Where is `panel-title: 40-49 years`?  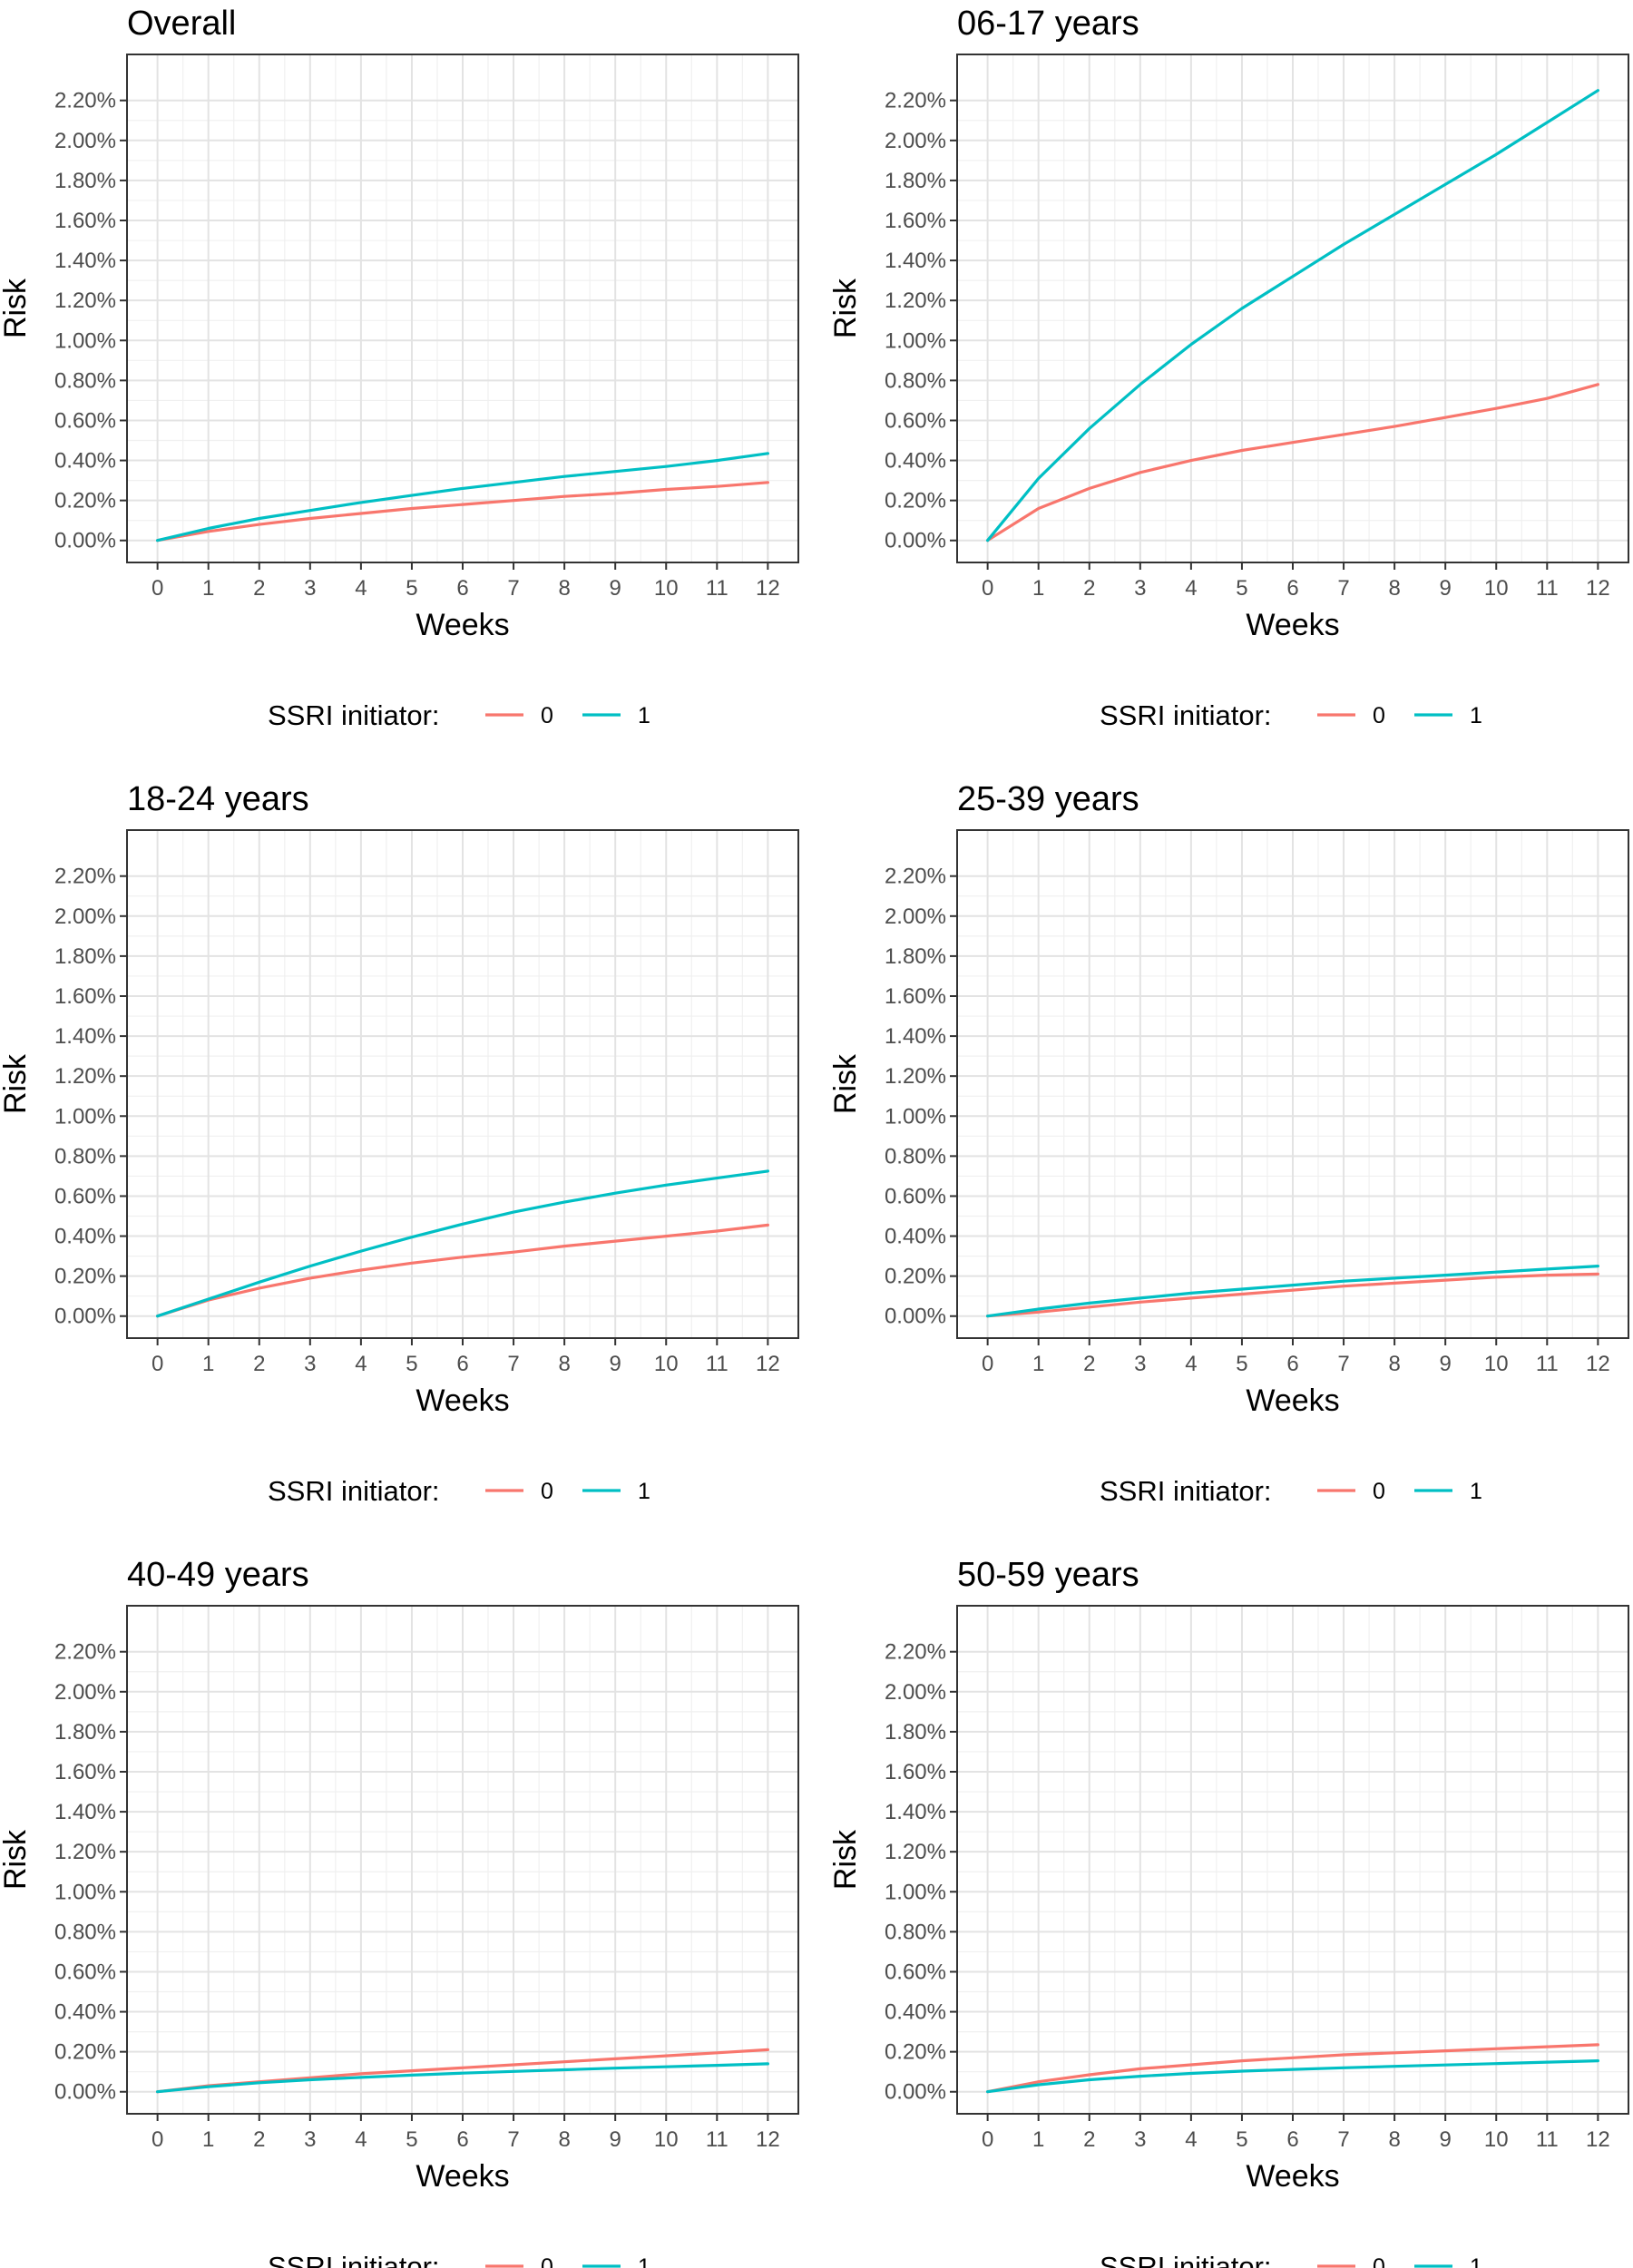 panel-title: 40-49 years is located at coordinates (218, 1575).